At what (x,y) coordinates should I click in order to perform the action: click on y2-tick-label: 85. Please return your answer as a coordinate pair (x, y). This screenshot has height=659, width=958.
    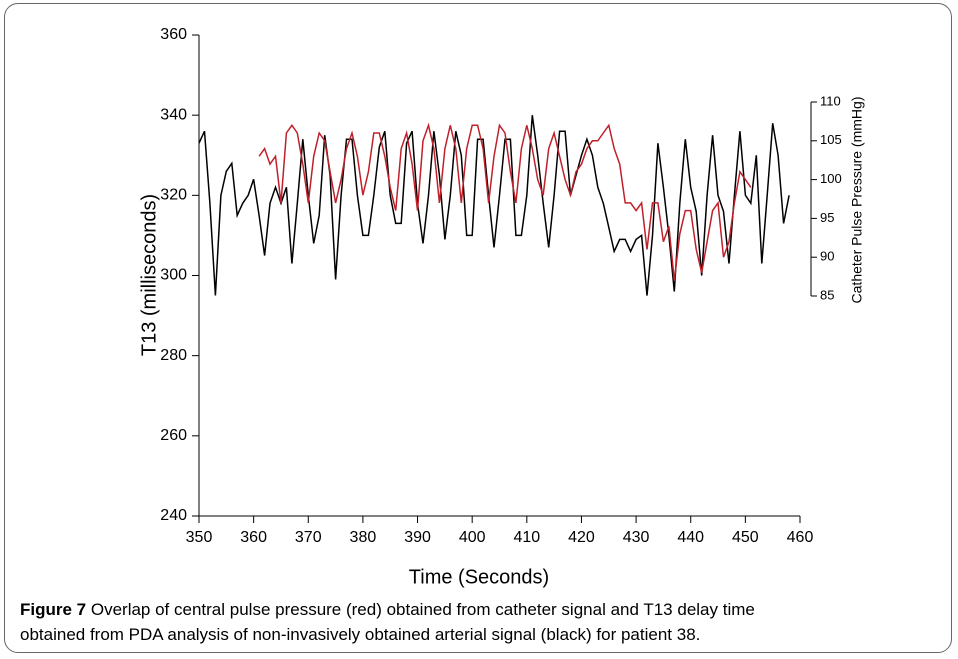
    Looking at the image, I should click on (827, 294).